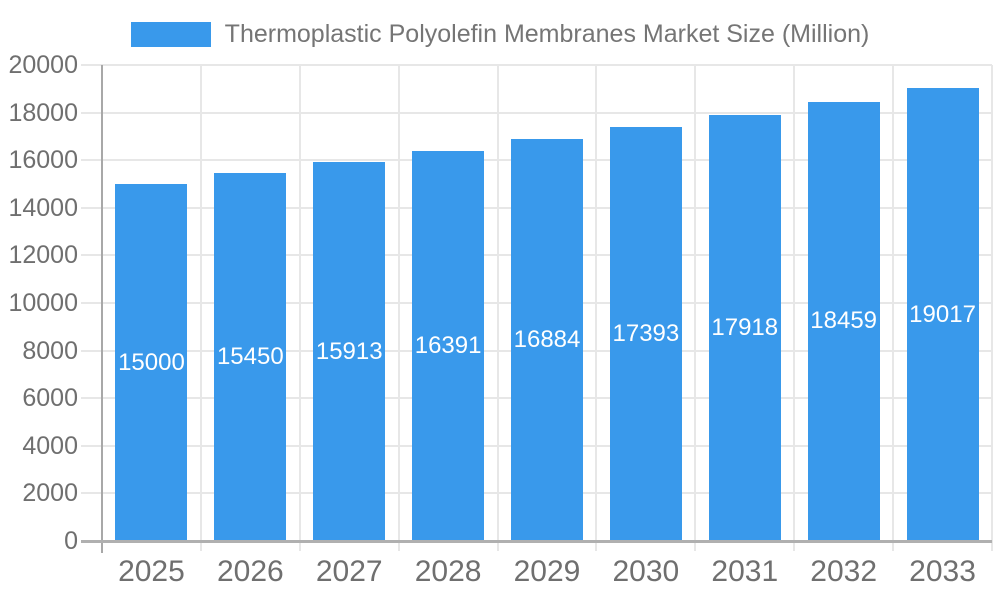 The width and height of the screenshot is (1000, 600). I want to click on y-axis-label: 10000, so click(43, 303).